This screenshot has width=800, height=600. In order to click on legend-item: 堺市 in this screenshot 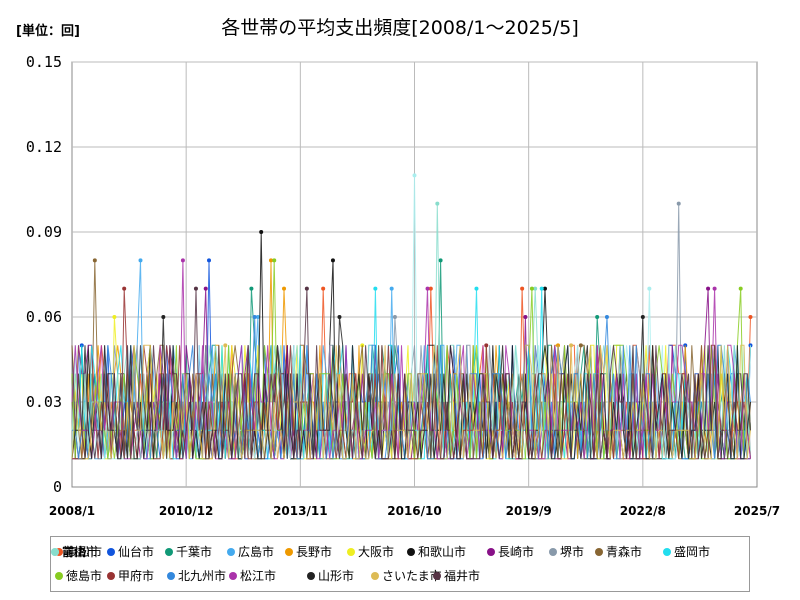, I will do `click(566, 551)`.